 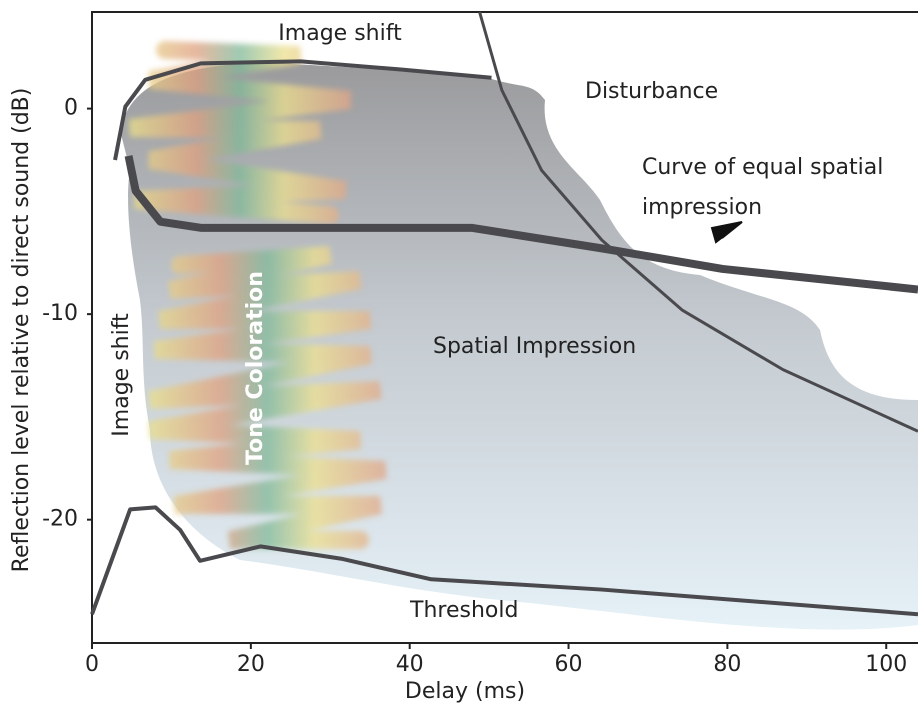 What do you see at coordinates (463, 610) in the screenshot?
I see `annotation: Threshold` at bounding box center [463, 610].